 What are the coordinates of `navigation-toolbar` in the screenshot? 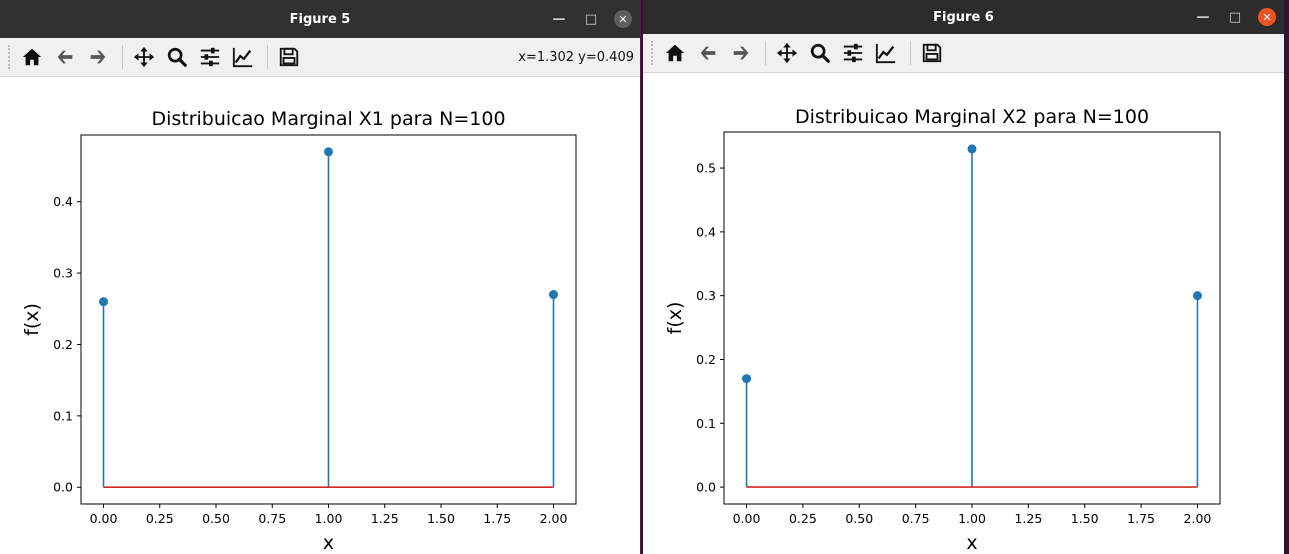 It's located at (963, 53).